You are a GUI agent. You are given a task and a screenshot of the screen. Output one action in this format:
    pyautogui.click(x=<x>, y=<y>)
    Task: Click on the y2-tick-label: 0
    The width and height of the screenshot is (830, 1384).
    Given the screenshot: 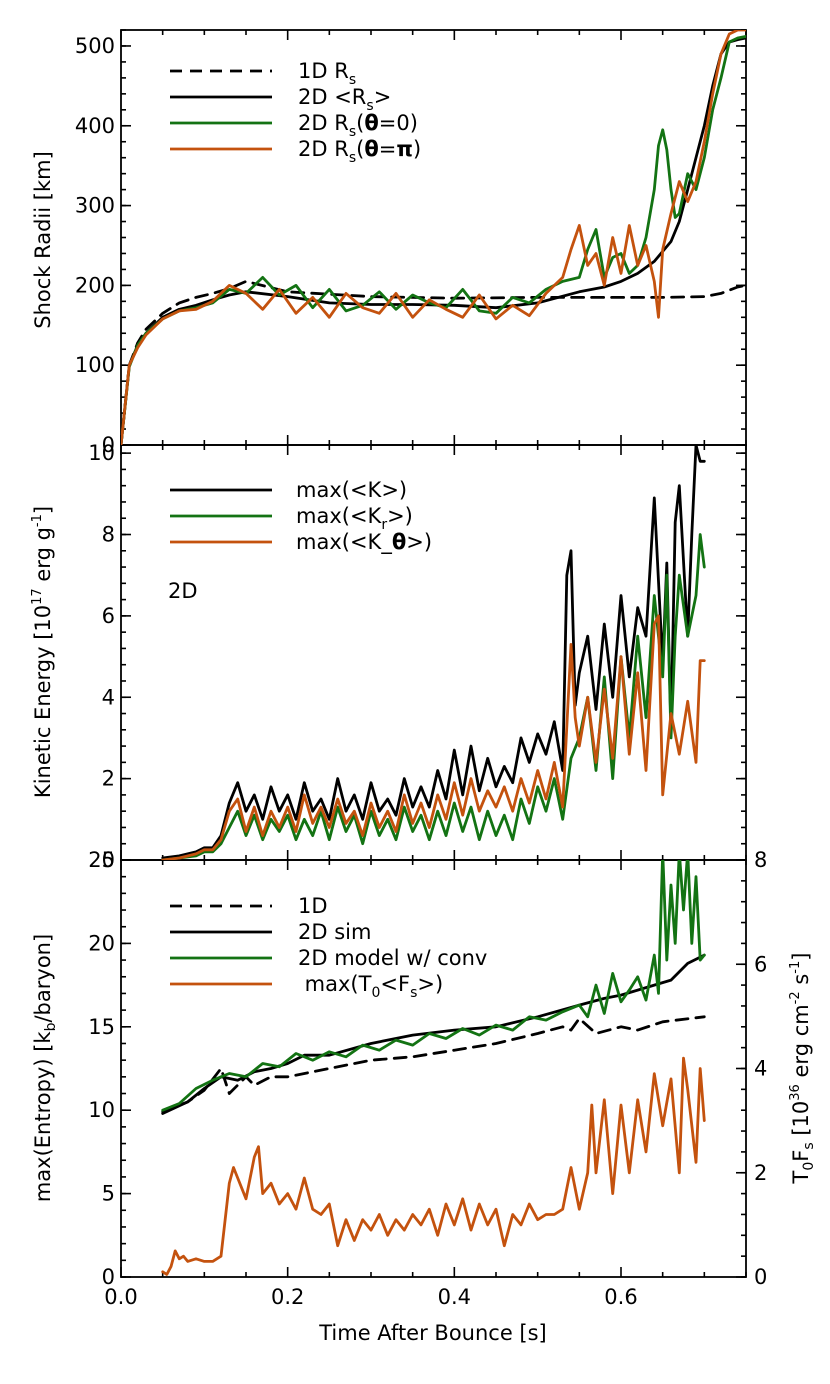 What is the action you would take?
    pyautogui.click(x=760, y=1277)
    